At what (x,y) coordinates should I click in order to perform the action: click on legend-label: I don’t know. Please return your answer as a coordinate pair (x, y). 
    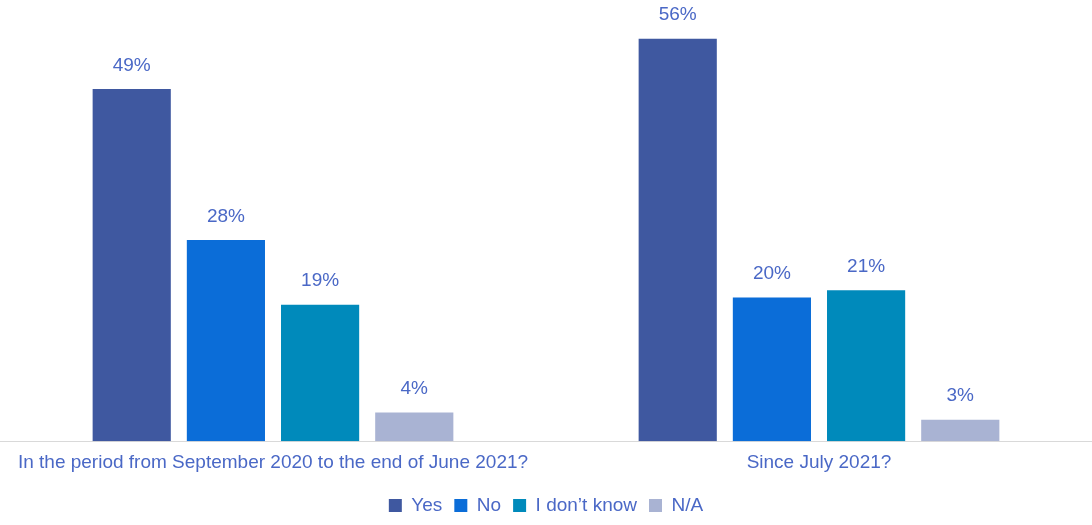
    Looking at the image, I should click on (586, 504).